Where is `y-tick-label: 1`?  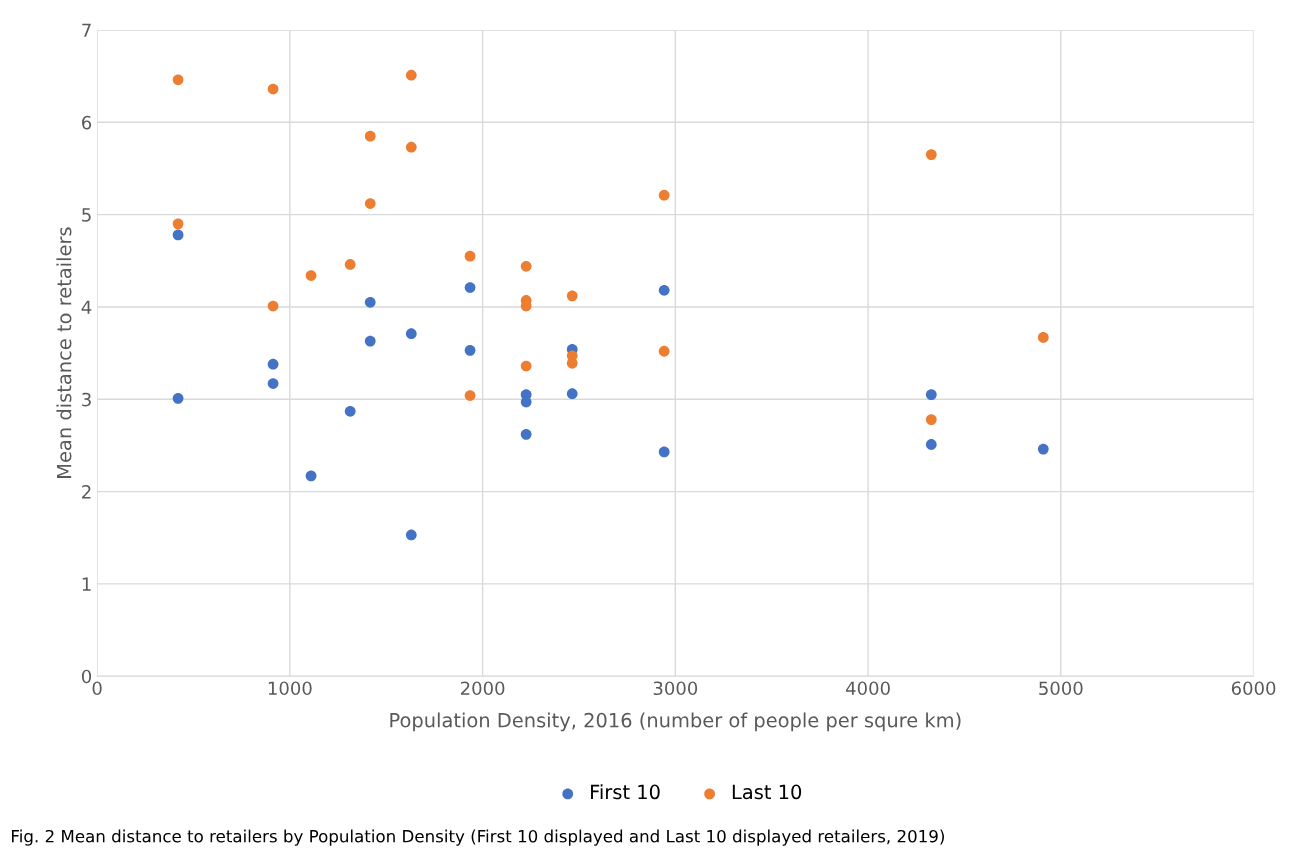
y-tick-label: 1 is located at coordinates (86, 584).